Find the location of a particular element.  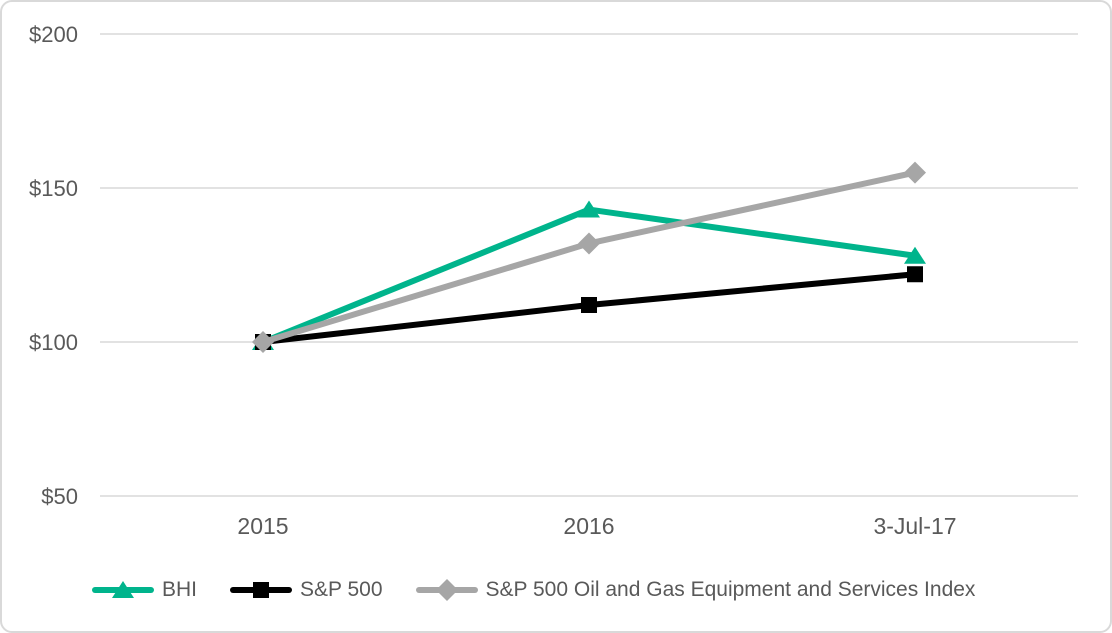

triangle-marker-icon is located at coordinates (123, 589).